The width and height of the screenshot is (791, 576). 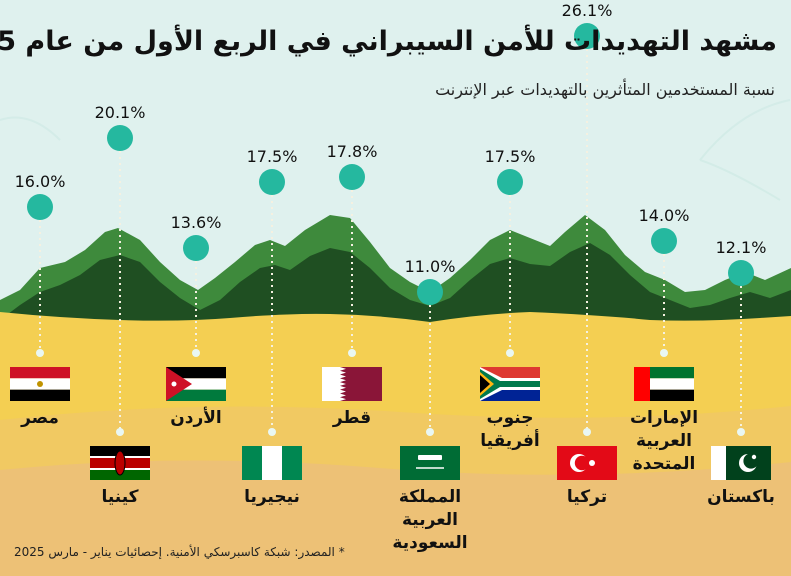 I want to click on nigeria-flag, so click(x=272, y=463).